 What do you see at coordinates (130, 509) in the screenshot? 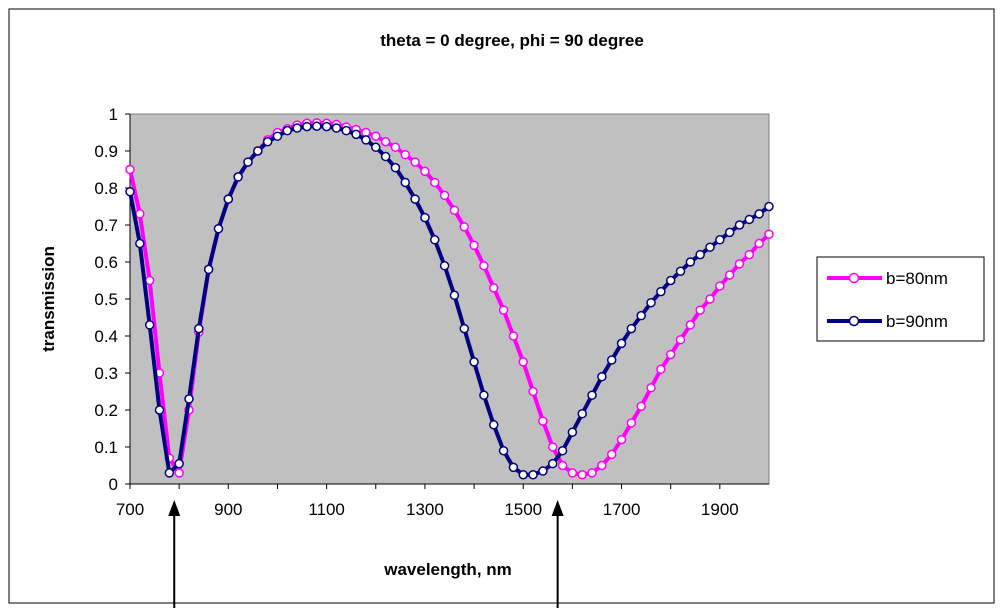
I see `x-tick-label: 700` at bounding box center [130, 509].